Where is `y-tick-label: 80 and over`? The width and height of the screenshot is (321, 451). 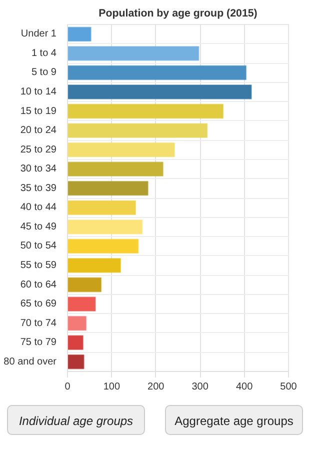 y-tick-label: 80 and over is located at coordinates (31, 362).